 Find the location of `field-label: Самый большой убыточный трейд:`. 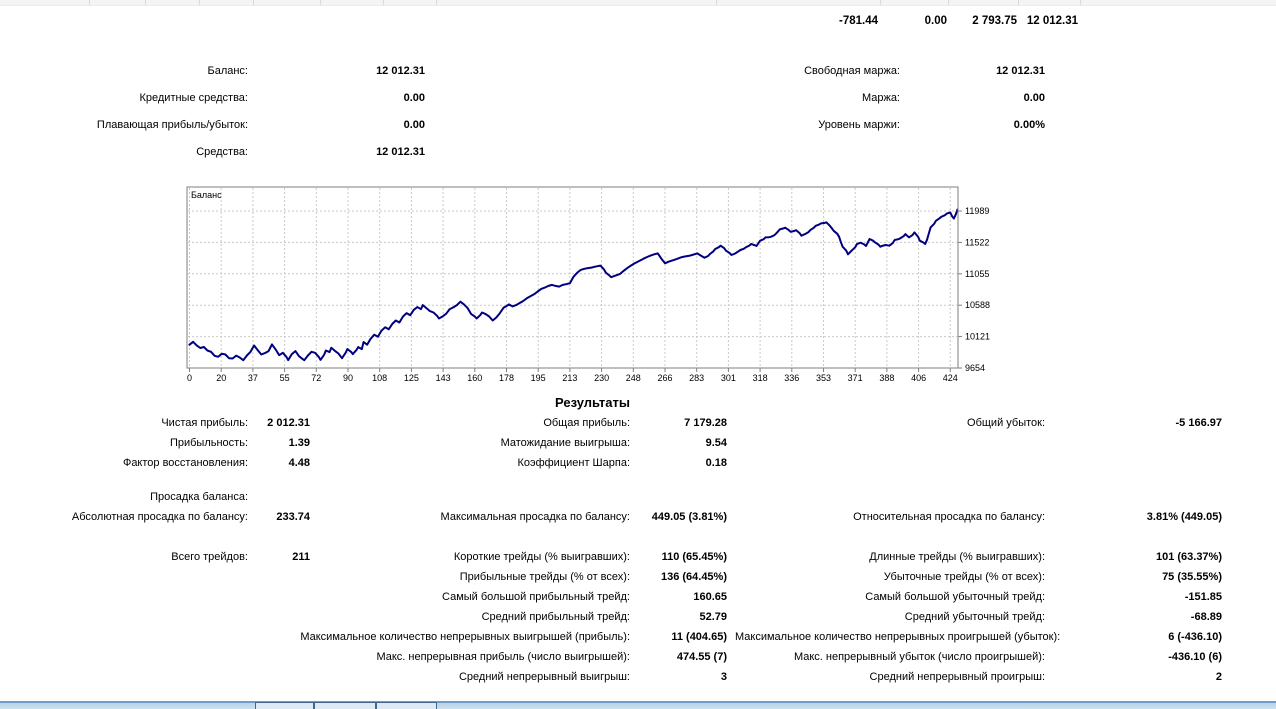

field-label: Самый большой убыточный трейд: is located at coordinates (955, 597).